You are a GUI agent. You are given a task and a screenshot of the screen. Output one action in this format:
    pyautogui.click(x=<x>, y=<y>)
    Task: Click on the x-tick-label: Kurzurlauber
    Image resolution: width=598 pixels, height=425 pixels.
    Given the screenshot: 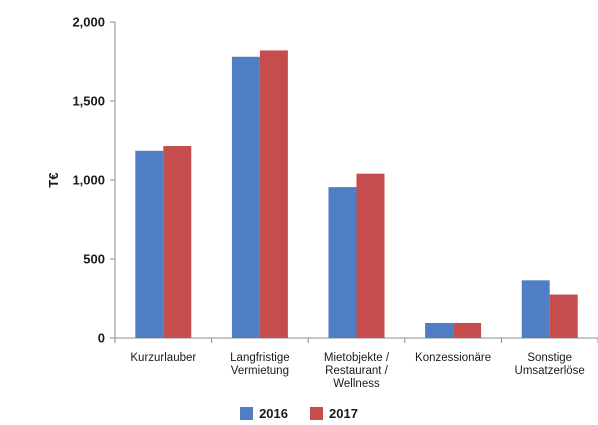 What is the action you would take?
    pyautogui.click(x=163, y=358)
    